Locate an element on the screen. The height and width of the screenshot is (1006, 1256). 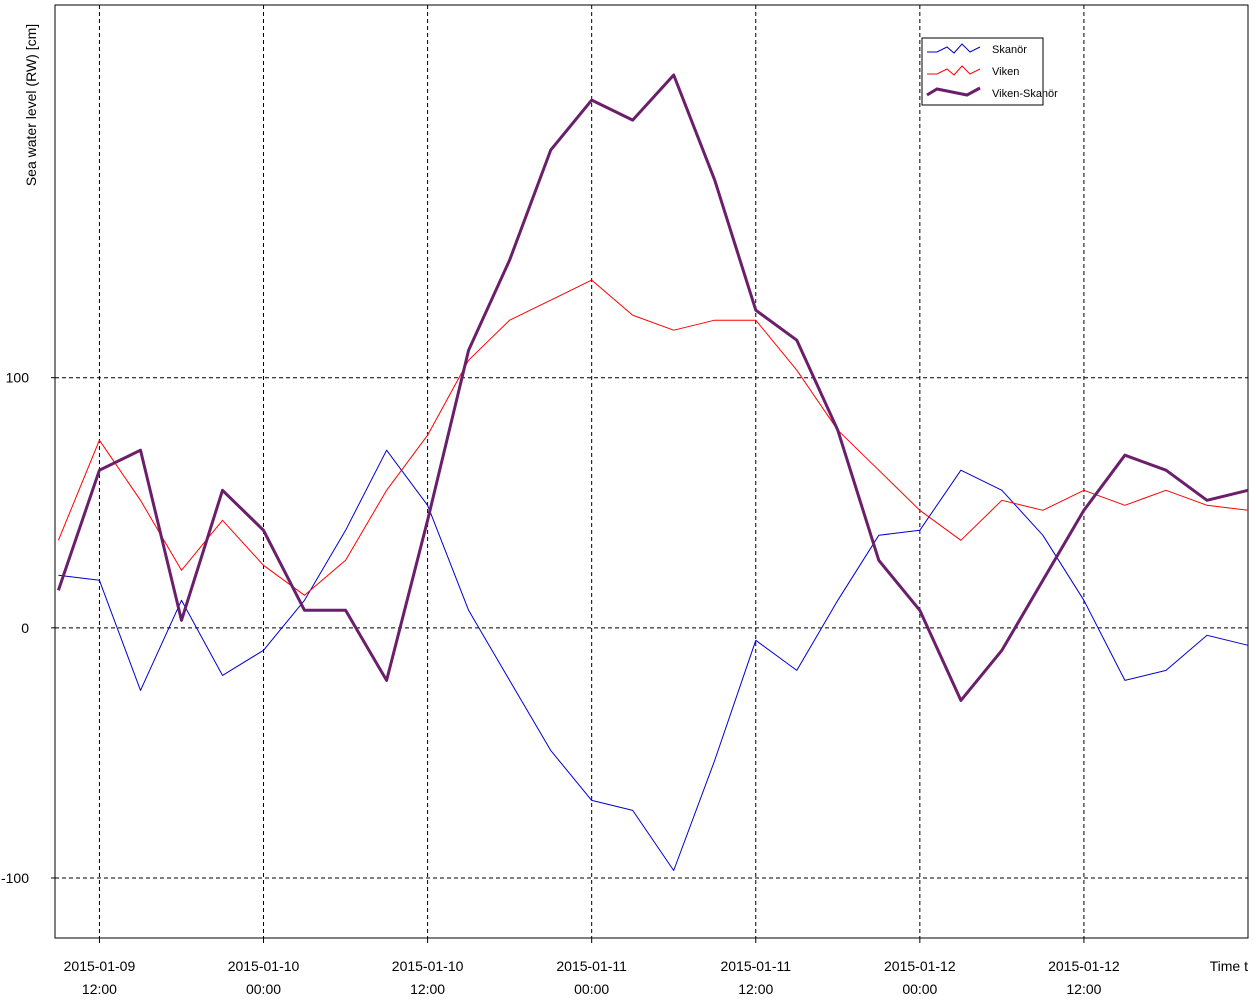
legend-label: Skanör is located at coordinates (1009, 50).